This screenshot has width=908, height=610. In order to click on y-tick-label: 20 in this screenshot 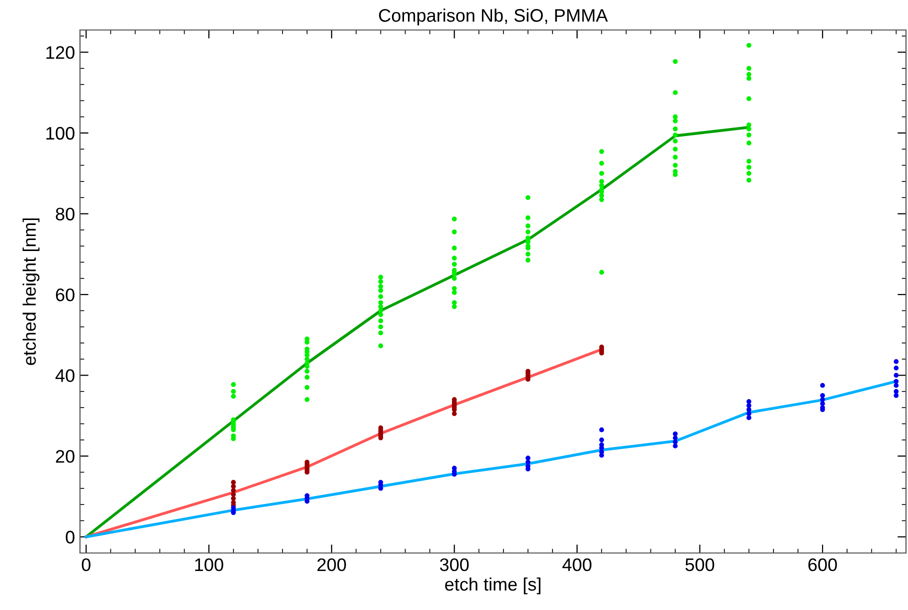, I will do `click(65, 456)`.